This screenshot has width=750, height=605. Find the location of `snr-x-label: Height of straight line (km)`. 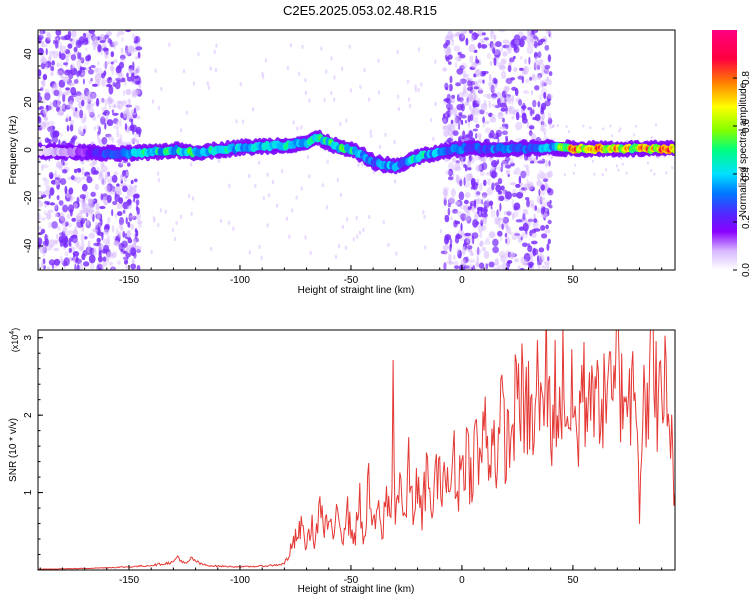

snr-x-label: Height of straight line (km) is located at coordinates (356, 589).